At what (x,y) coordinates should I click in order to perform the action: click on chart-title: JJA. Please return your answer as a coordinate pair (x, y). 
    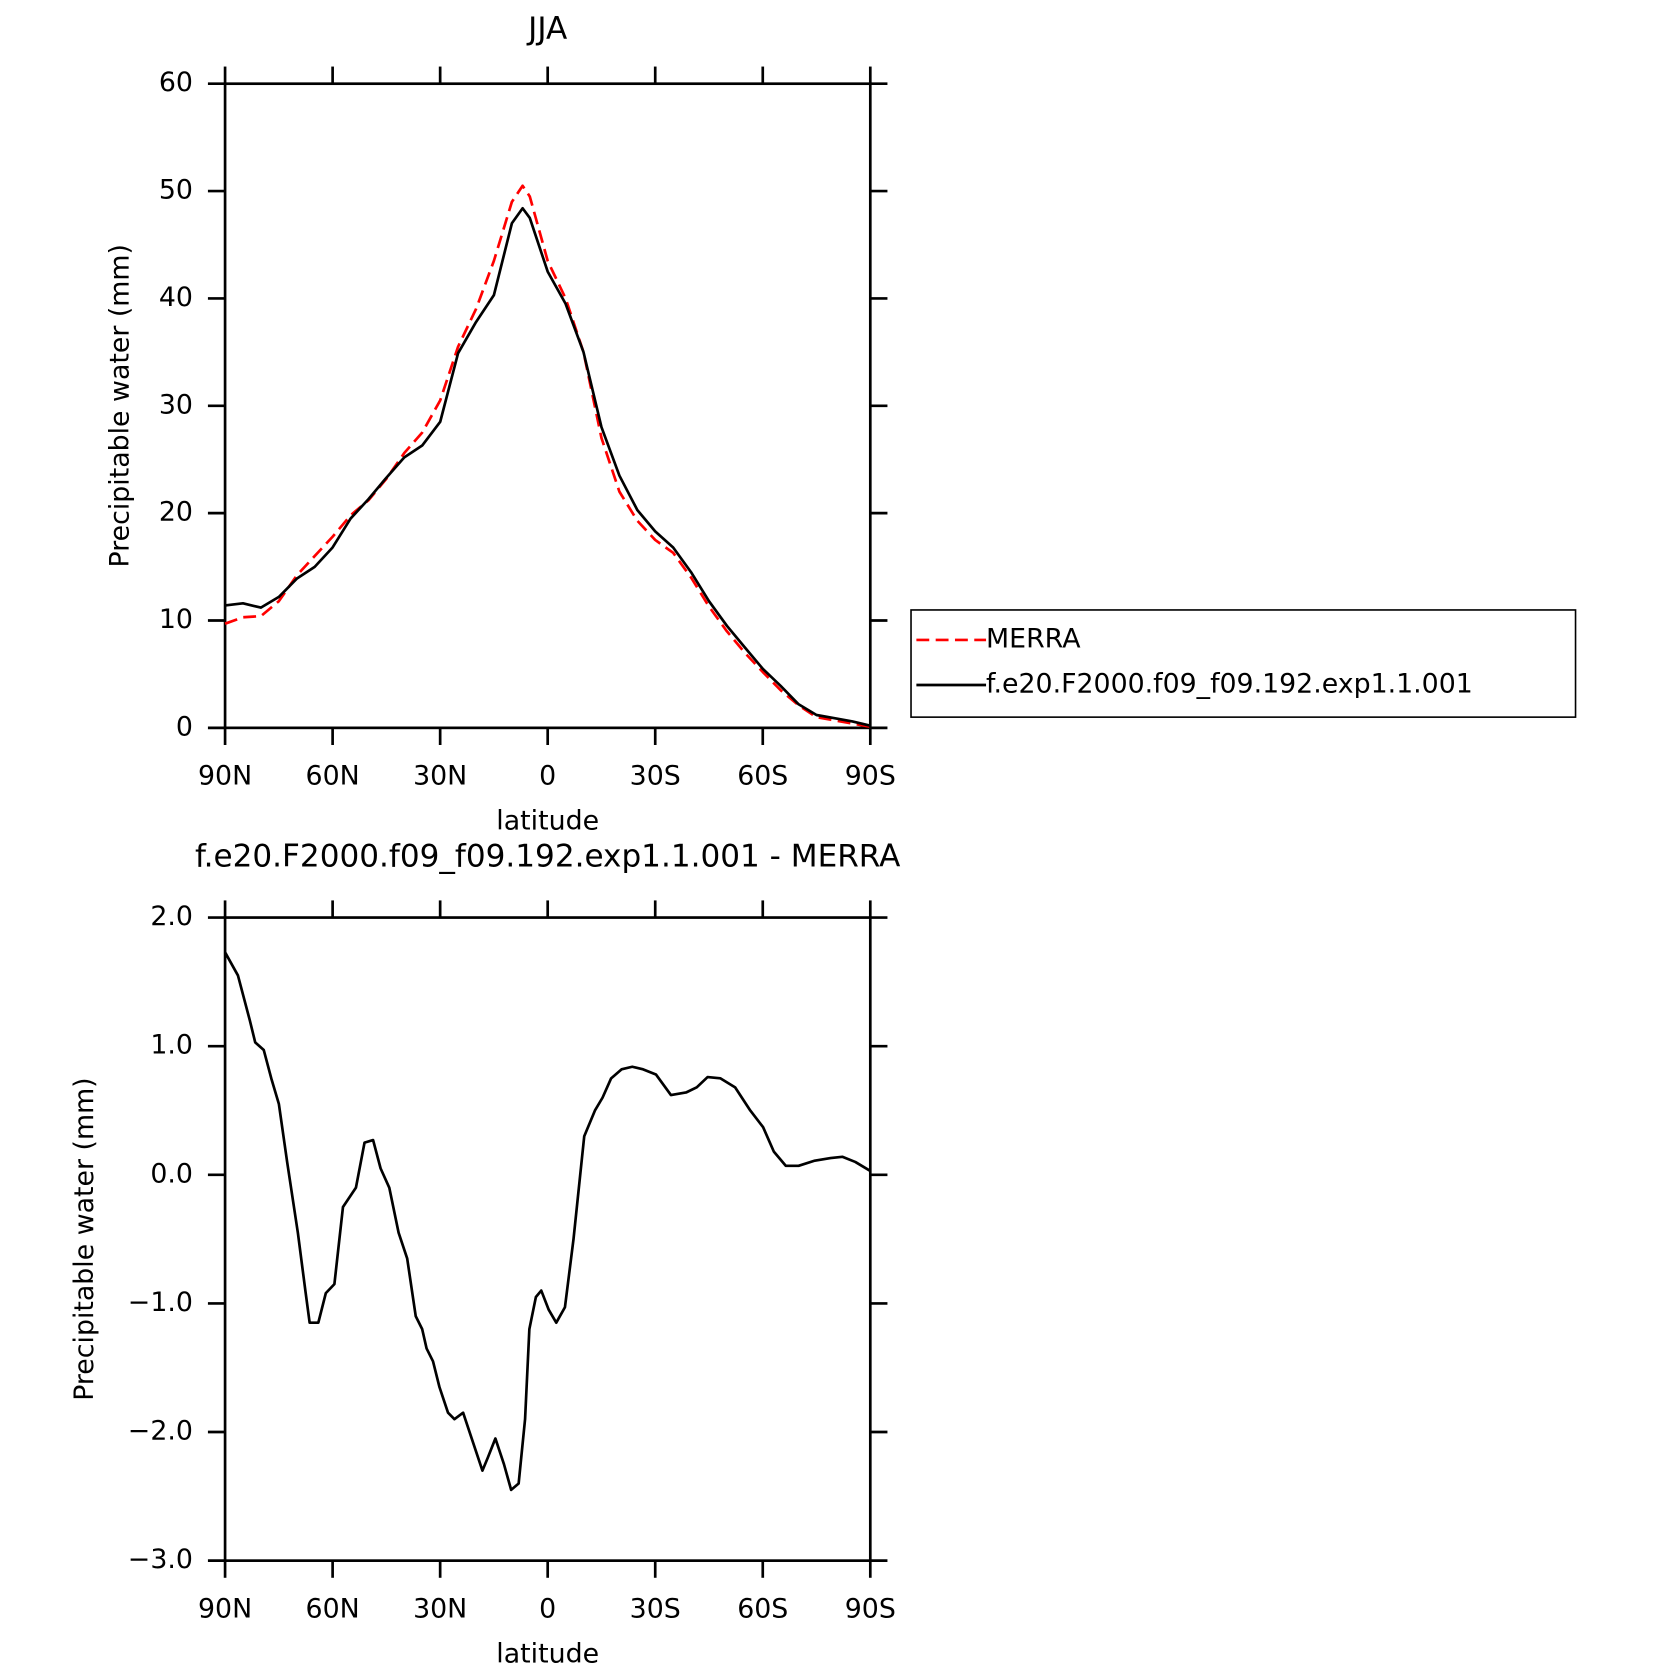
    Looking at the image, I should click on (546, 29).